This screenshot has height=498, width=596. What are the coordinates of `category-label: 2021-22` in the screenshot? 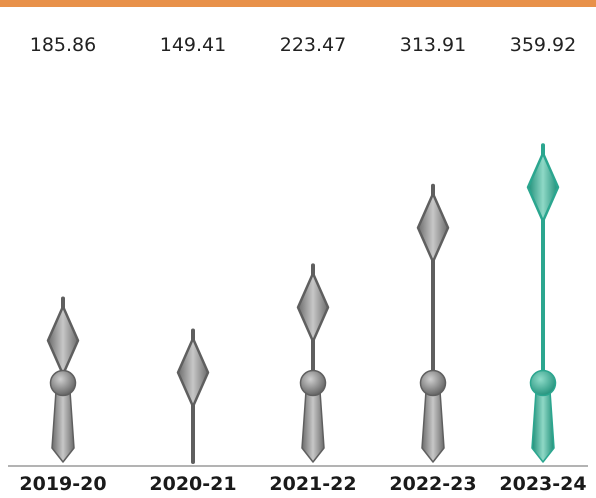 It's located at (312, 484).